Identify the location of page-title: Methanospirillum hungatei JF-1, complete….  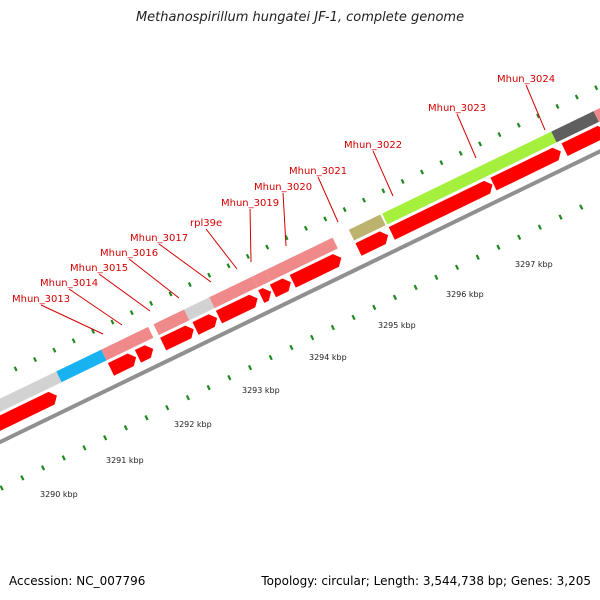
(300, 17).